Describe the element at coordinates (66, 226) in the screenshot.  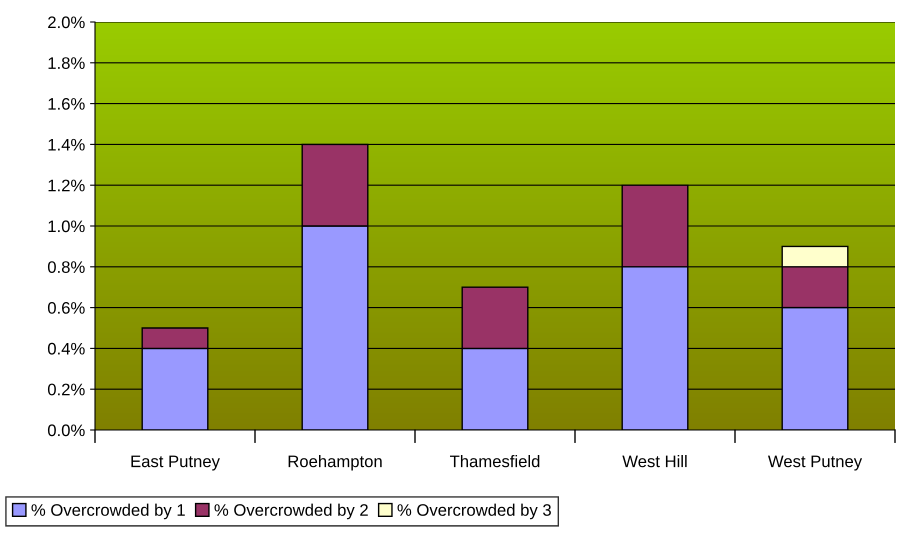
I see `y-tick-label: 1.0%` at that location.